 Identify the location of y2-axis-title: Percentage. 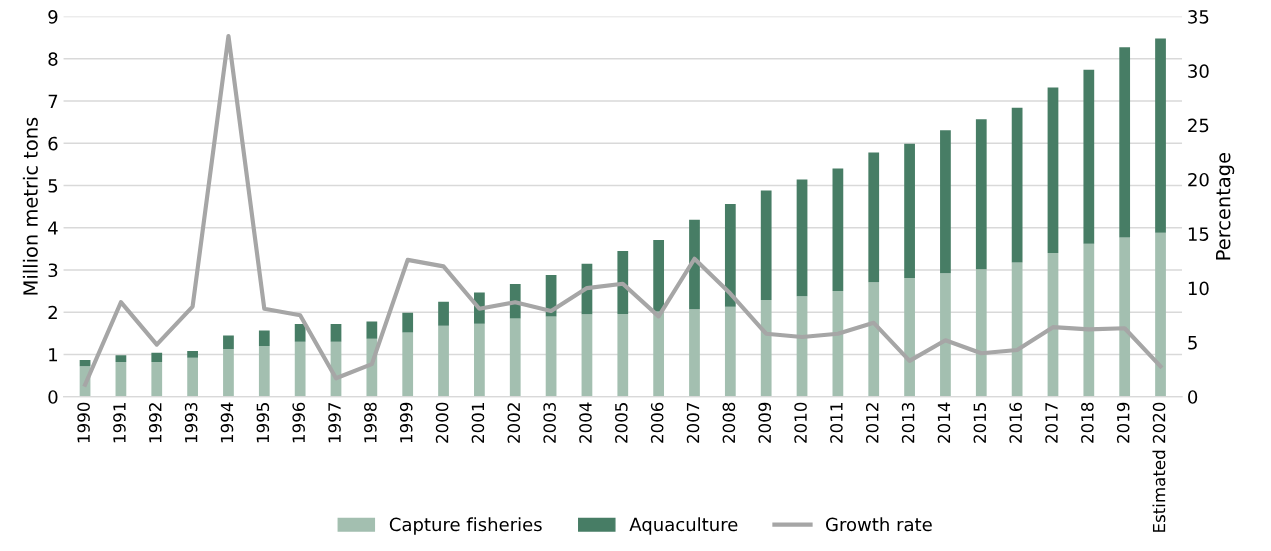
(1225, 206).